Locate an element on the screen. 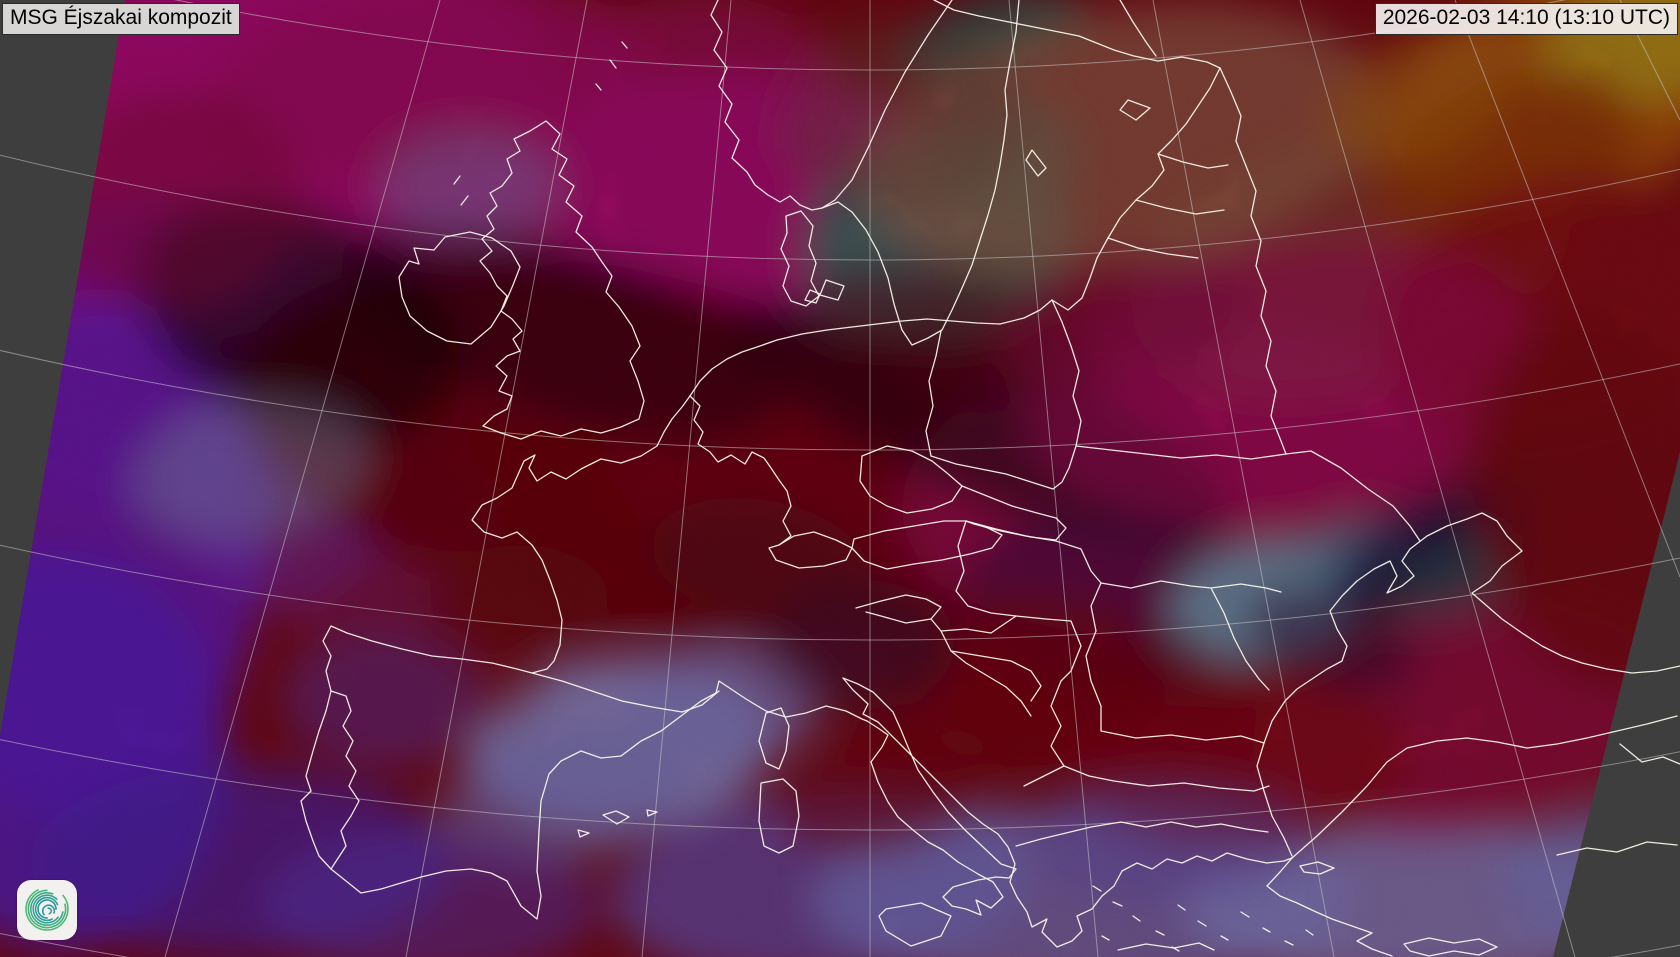  border-great-britain is located at coordinates (562, 280).